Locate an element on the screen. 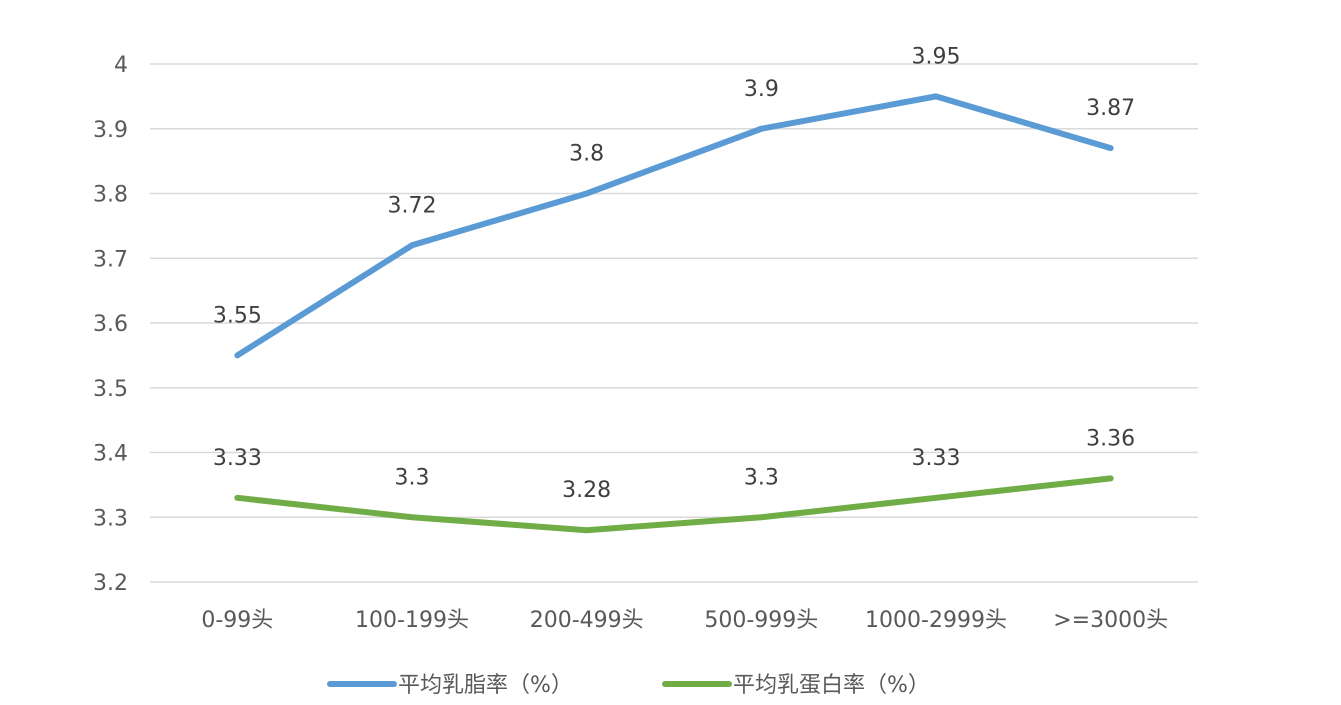  data-label: 3.28 is located at coordinates (586, 490).